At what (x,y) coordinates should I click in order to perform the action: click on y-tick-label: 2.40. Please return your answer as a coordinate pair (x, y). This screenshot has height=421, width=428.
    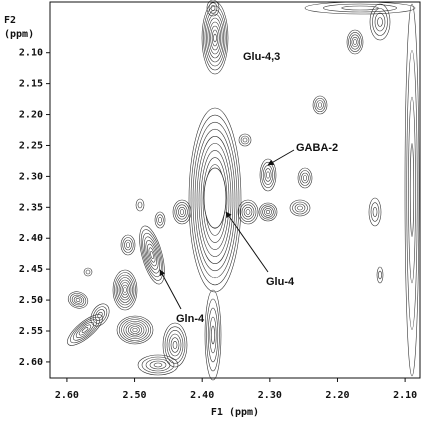
    Looking at the image, I should click on (31, 238).